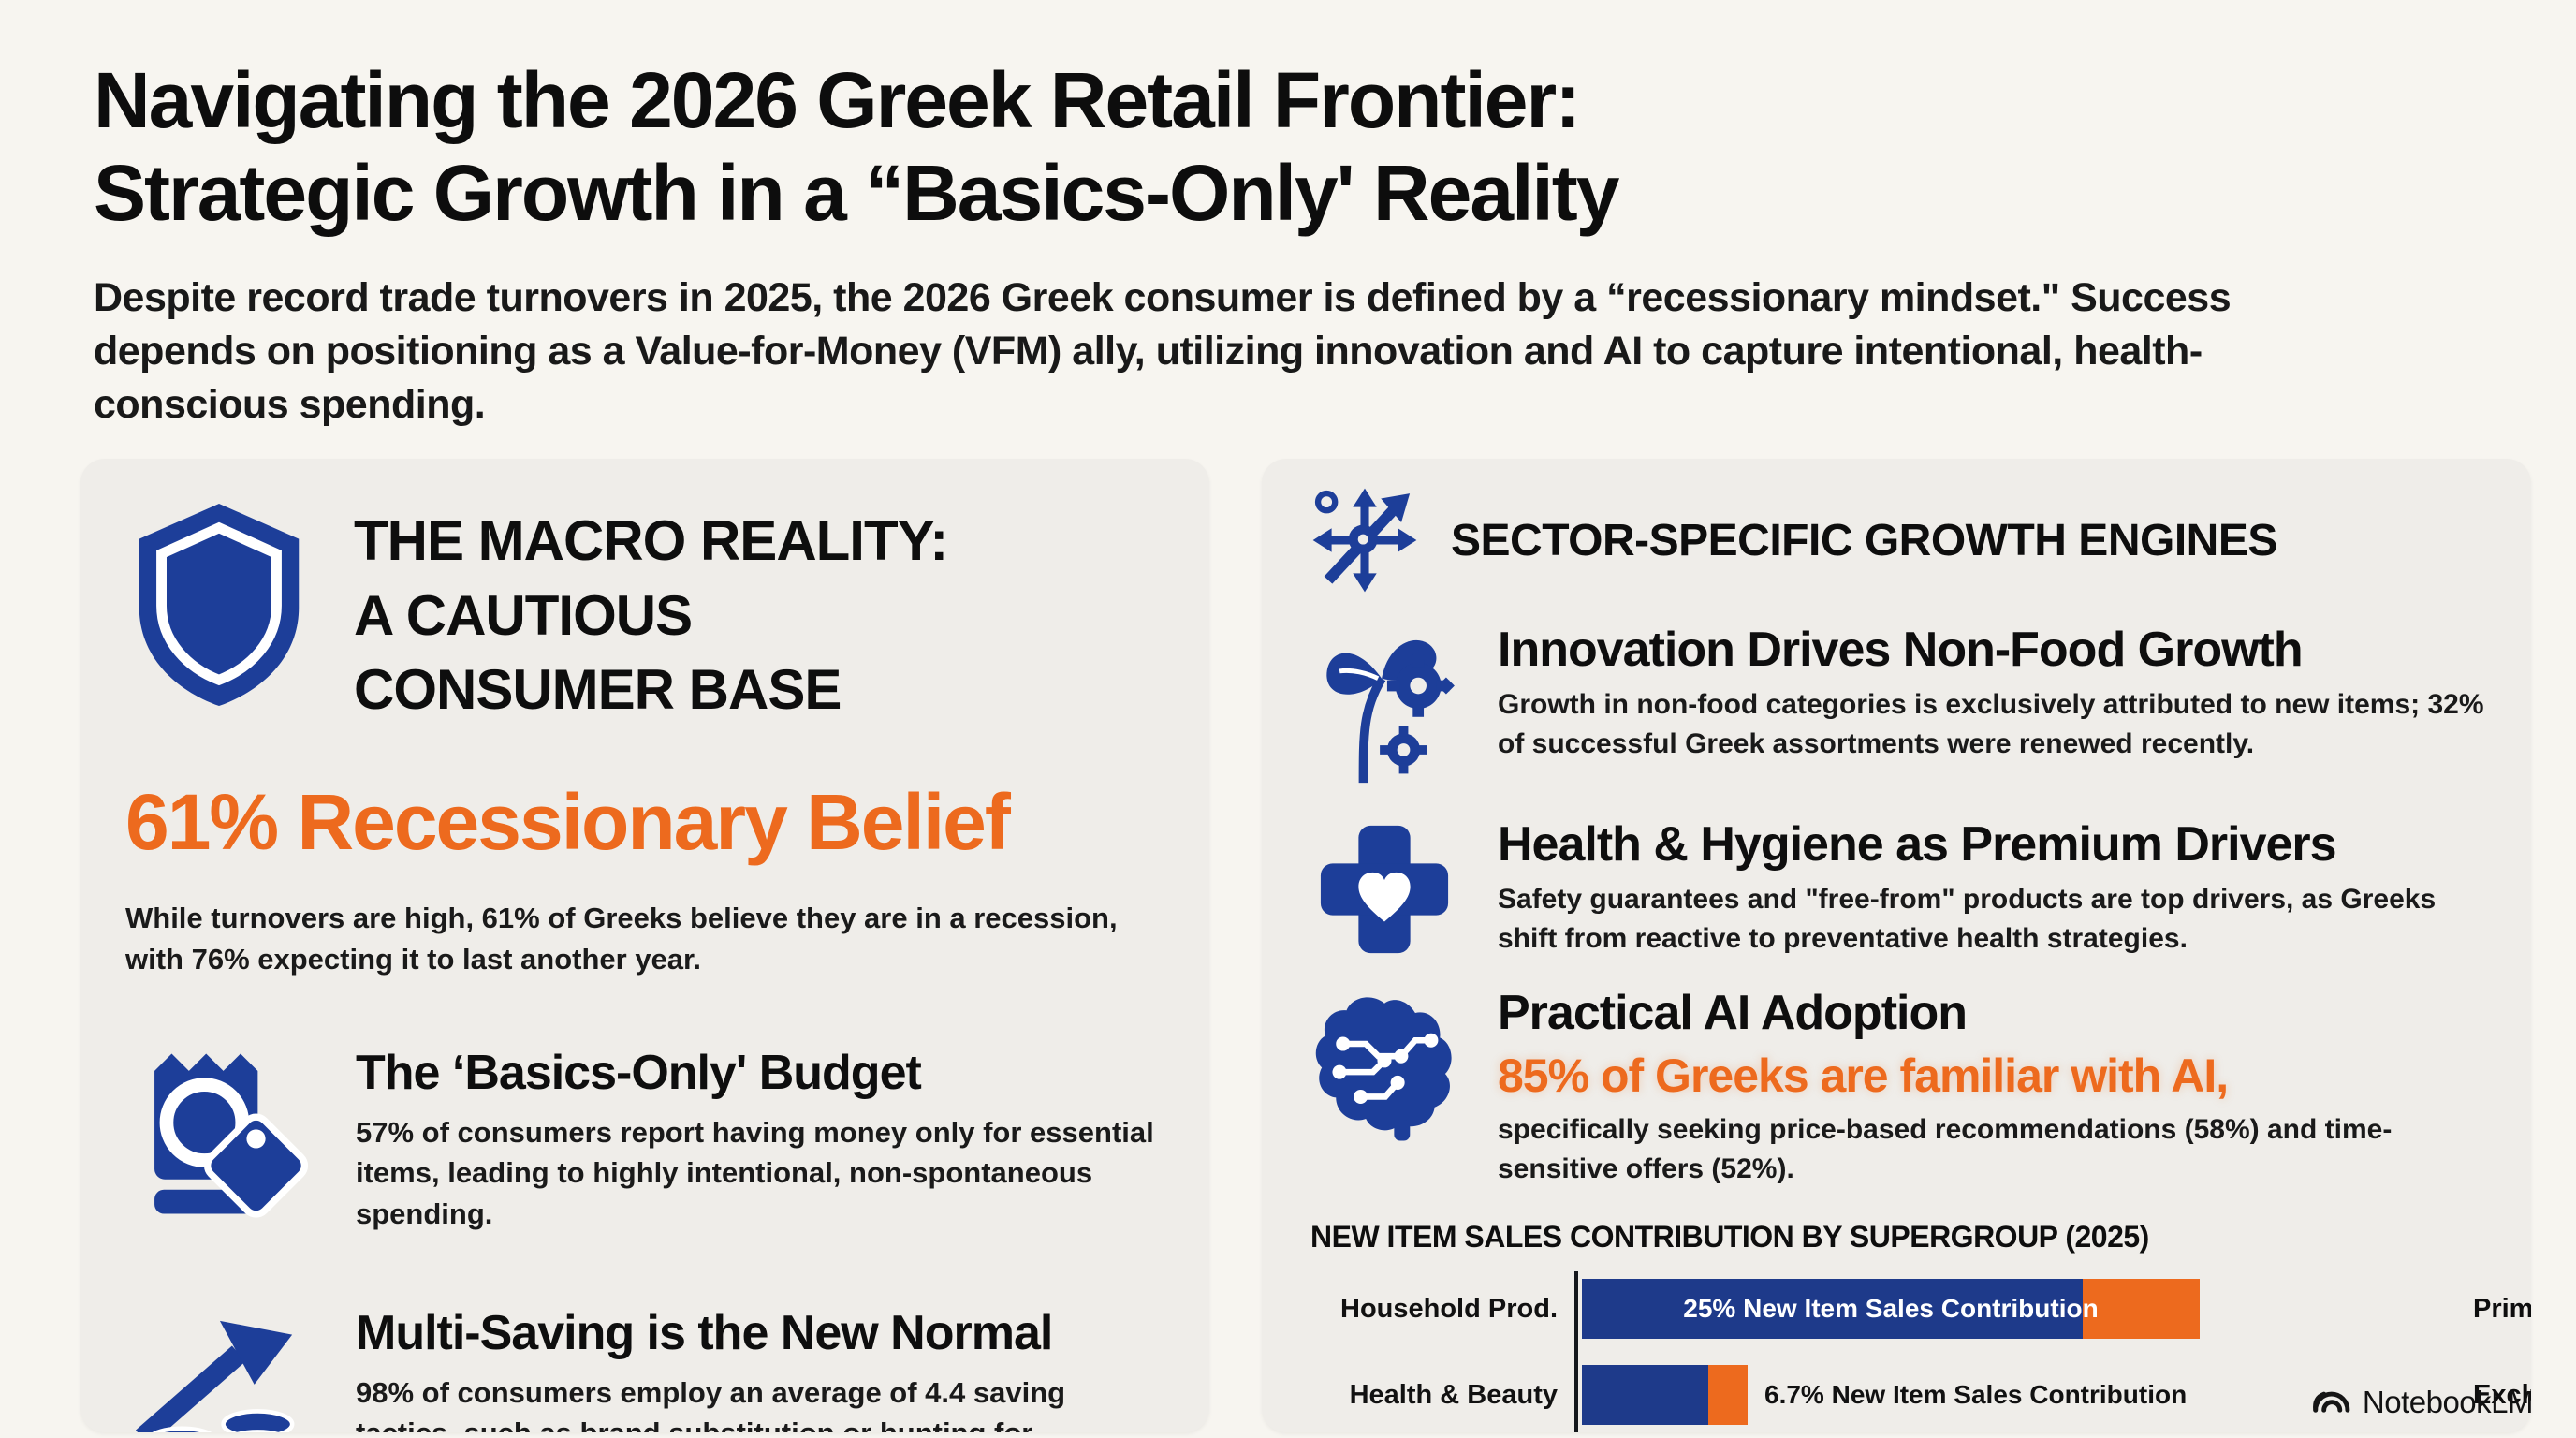  I want to click on health-hygiene-title: Health & Hygiene as Premium Drivers, so click(1917, 845).